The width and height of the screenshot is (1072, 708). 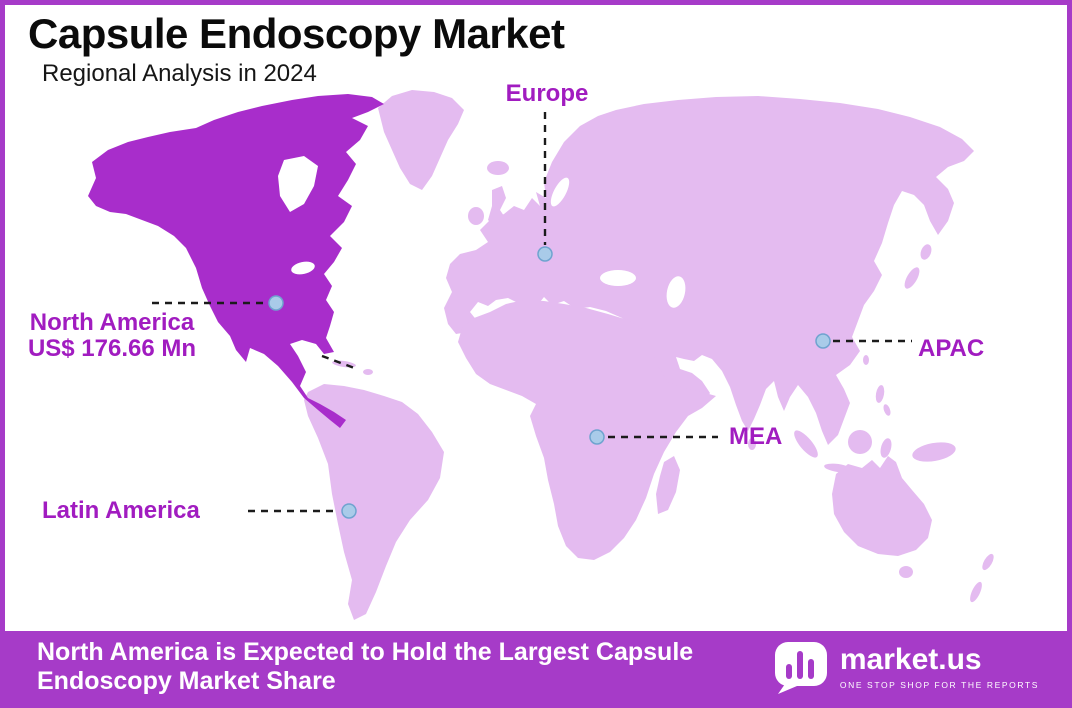 I want to click on island-hispaniola, so click(x=368, y=372).